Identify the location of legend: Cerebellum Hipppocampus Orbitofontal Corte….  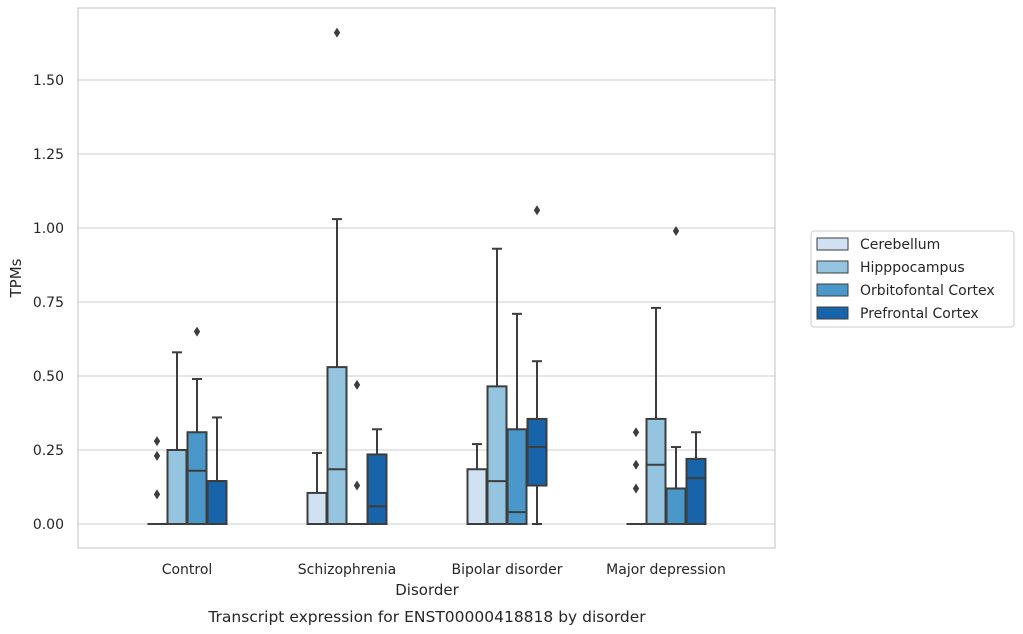
(912, 279).